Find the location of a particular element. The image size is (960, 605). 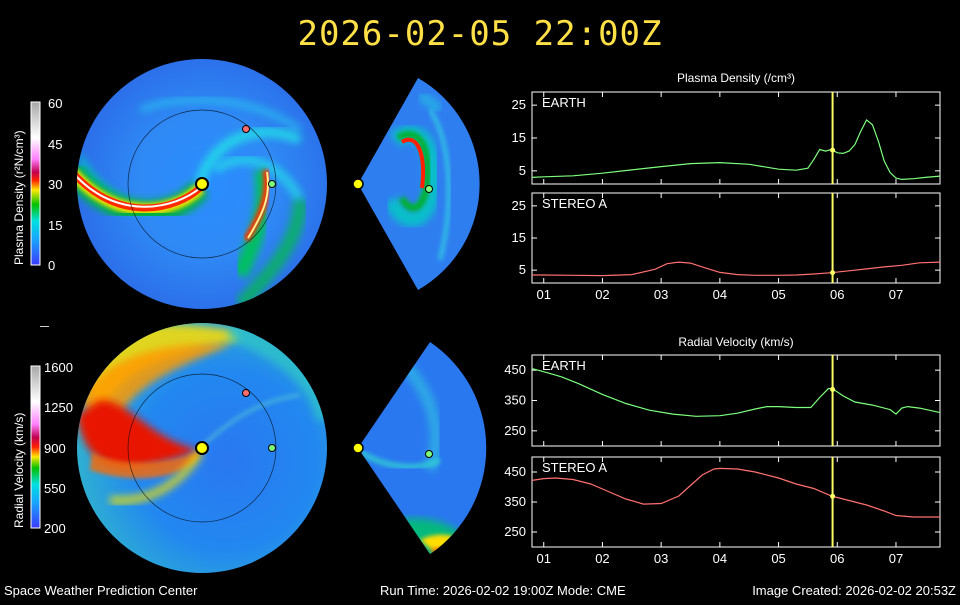

separator-dash is located at coordinates (44, 326).